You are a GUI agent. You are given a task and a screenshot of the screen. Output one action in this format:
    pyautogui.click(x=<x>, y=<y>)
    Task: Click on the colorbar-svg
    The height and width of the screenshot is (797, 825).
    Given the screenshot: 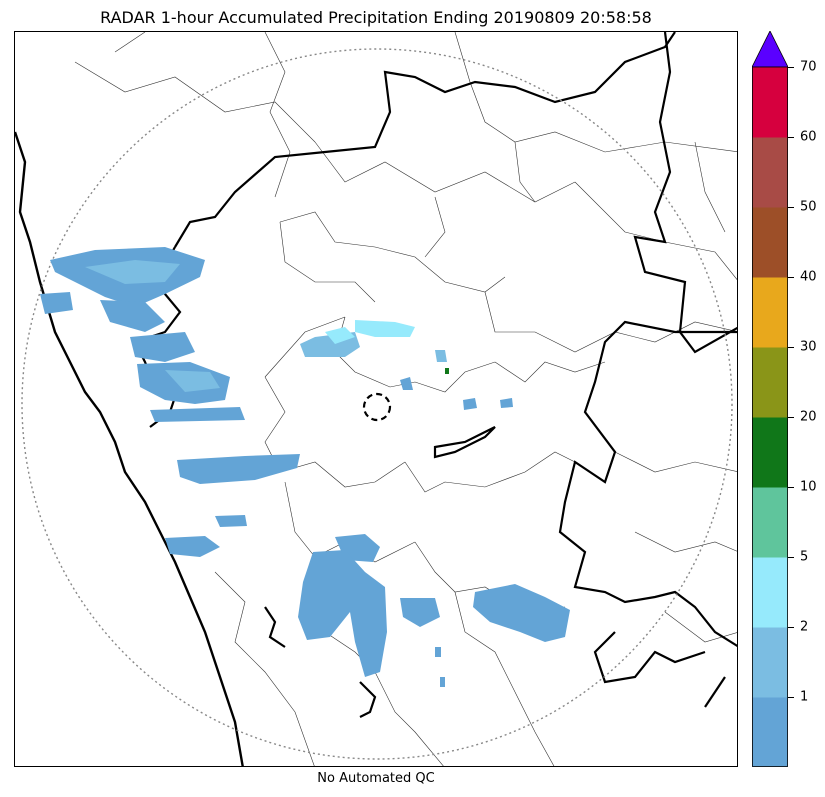 What is the action you would take?
    pyautogui.click(x=770, y=399)
    